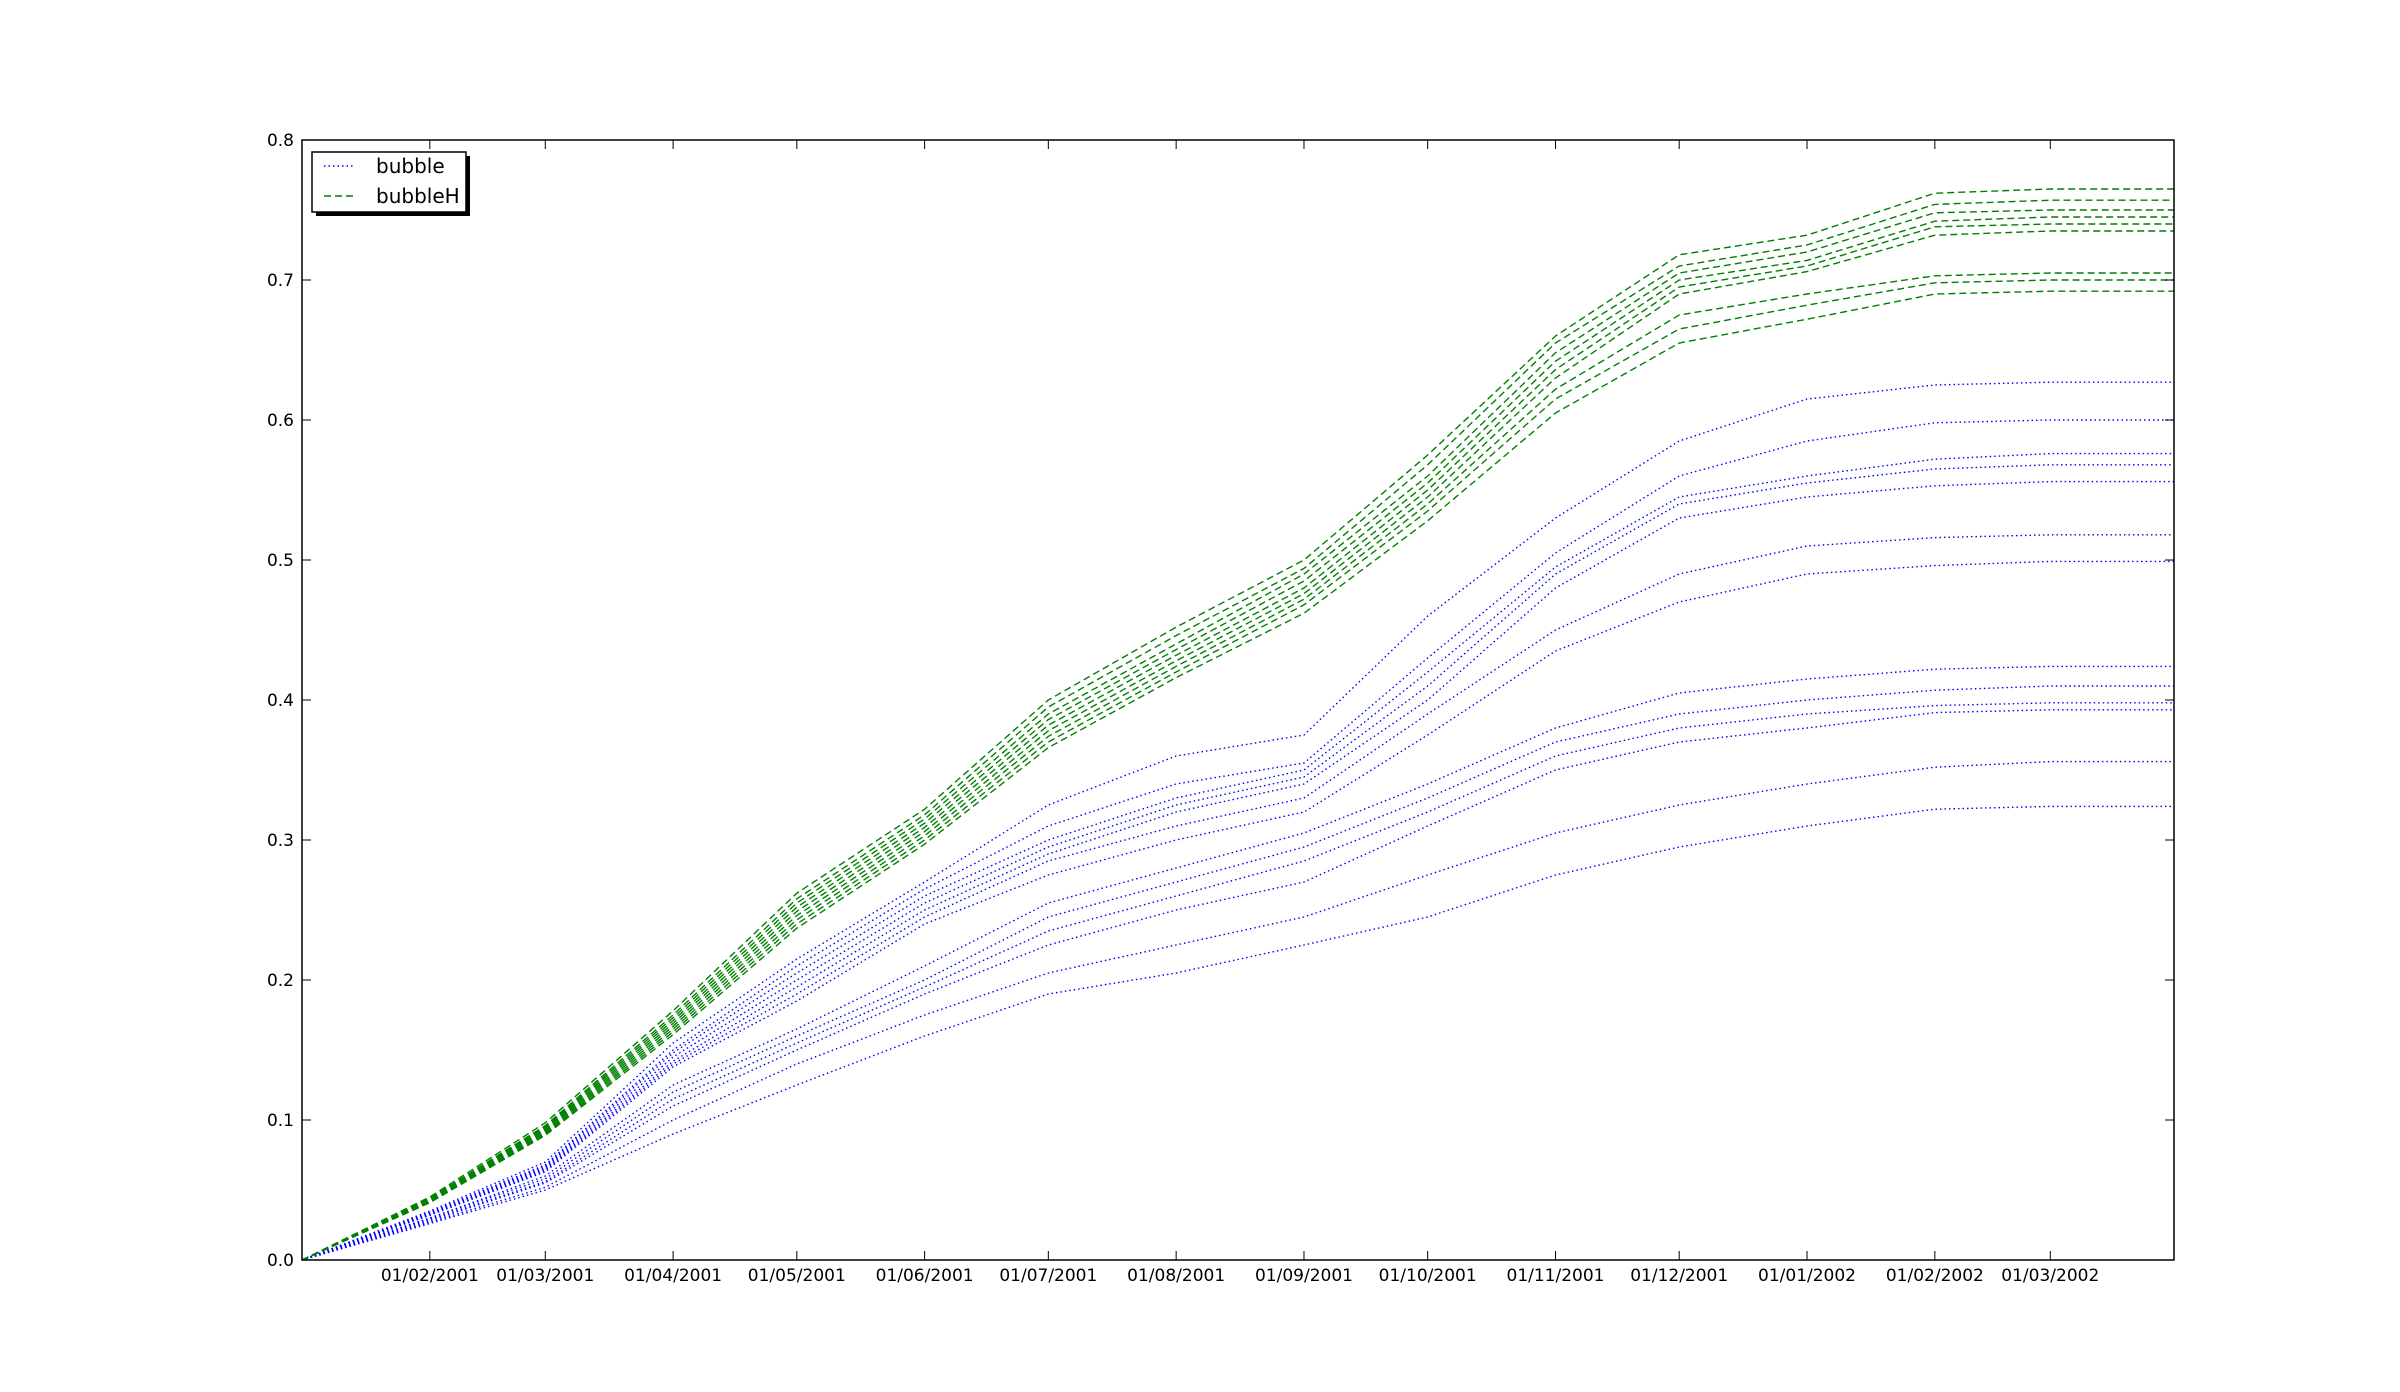 The height and width of the screenshot is (1392, 2400). Describe the element at coordinates (280, 561) in the screenshot. I see `y-tick-label: 0.5` at that location.